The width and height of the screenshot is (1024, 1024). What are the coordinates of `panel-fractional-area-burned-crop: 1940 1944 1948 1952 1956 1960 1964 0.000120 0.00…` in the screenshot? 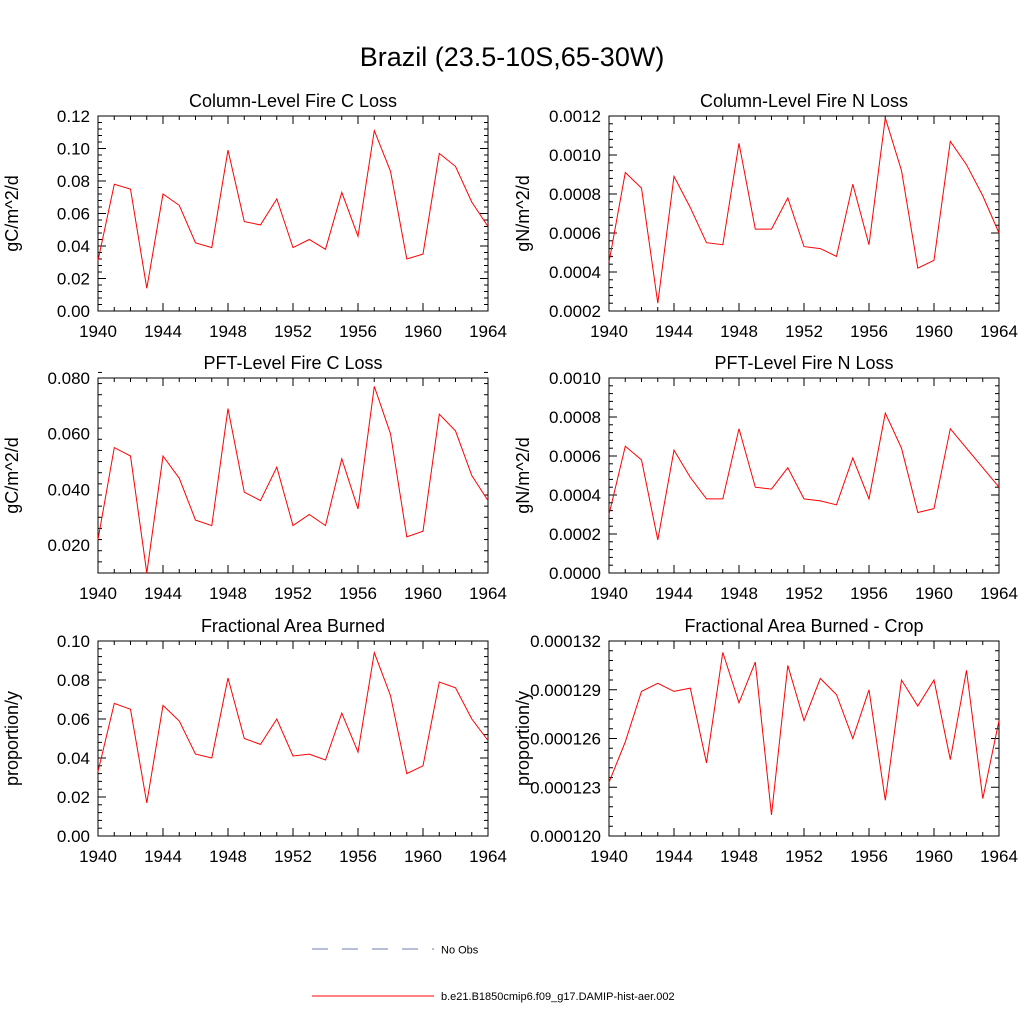 It's located at (765, 741).